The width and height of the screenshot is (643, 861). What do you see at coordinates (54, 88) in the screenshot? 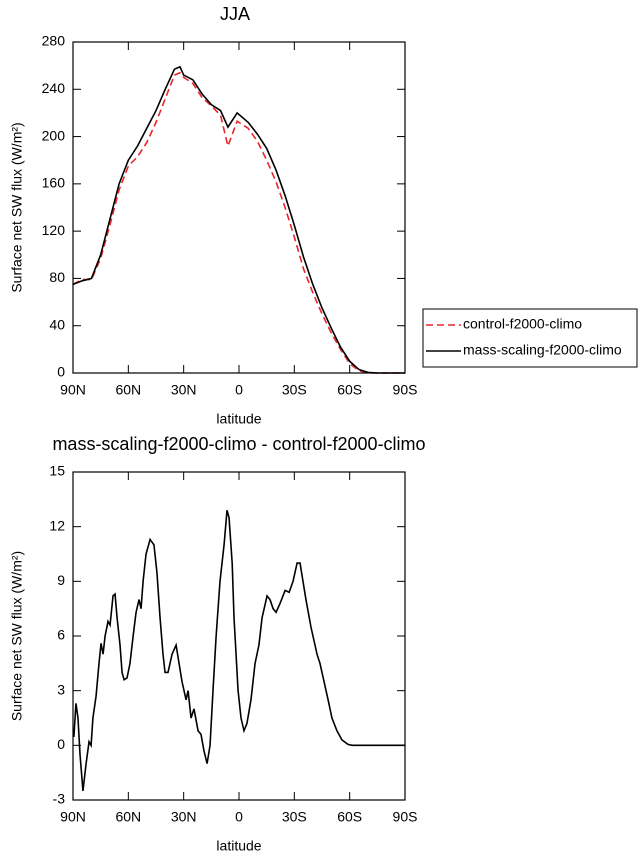
I see `y-tick-label: 240` at bounding box center [54, 88].